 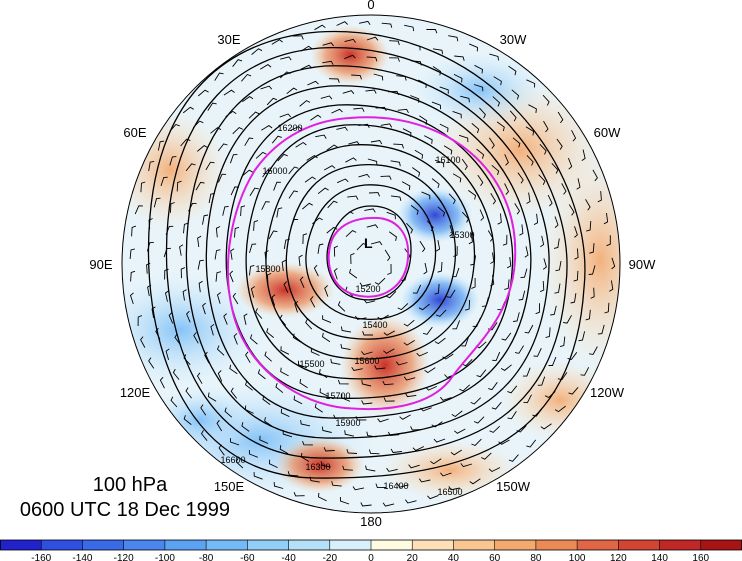 What do you see at coordinates (232, 460) in the screenshot?
I see `contour-label: 16600` at bounding box center [232, 460].